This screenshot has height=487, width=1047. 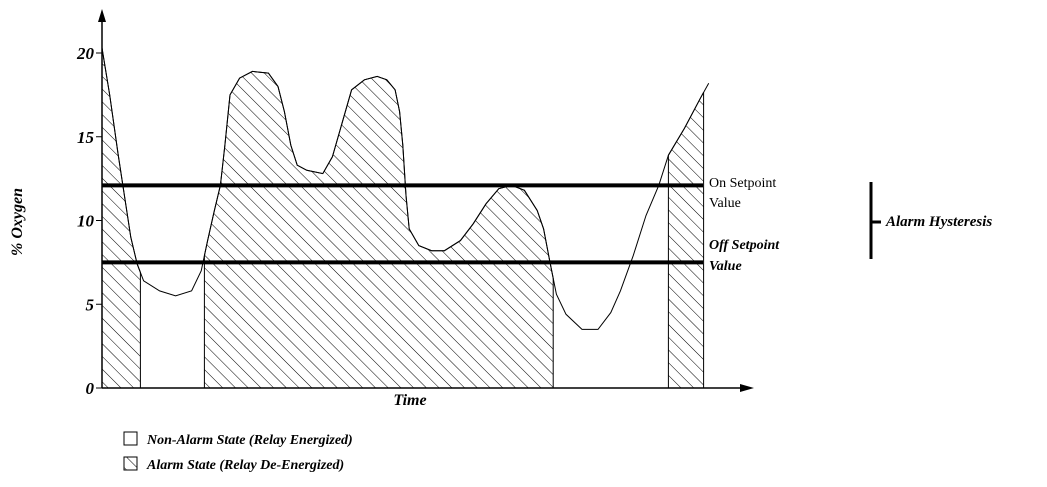 What do you see at coordinates (86, 137) in the screenshot?
I see `y-tick-label: 15` at bounding box center [86, 137].